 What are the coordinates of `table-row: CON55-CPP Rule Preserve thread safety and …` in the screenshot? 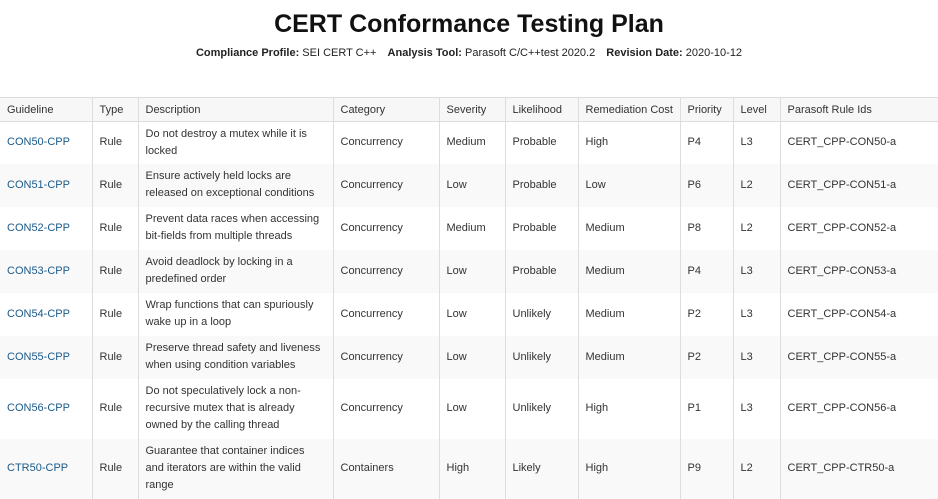 It's located at (469, 357).